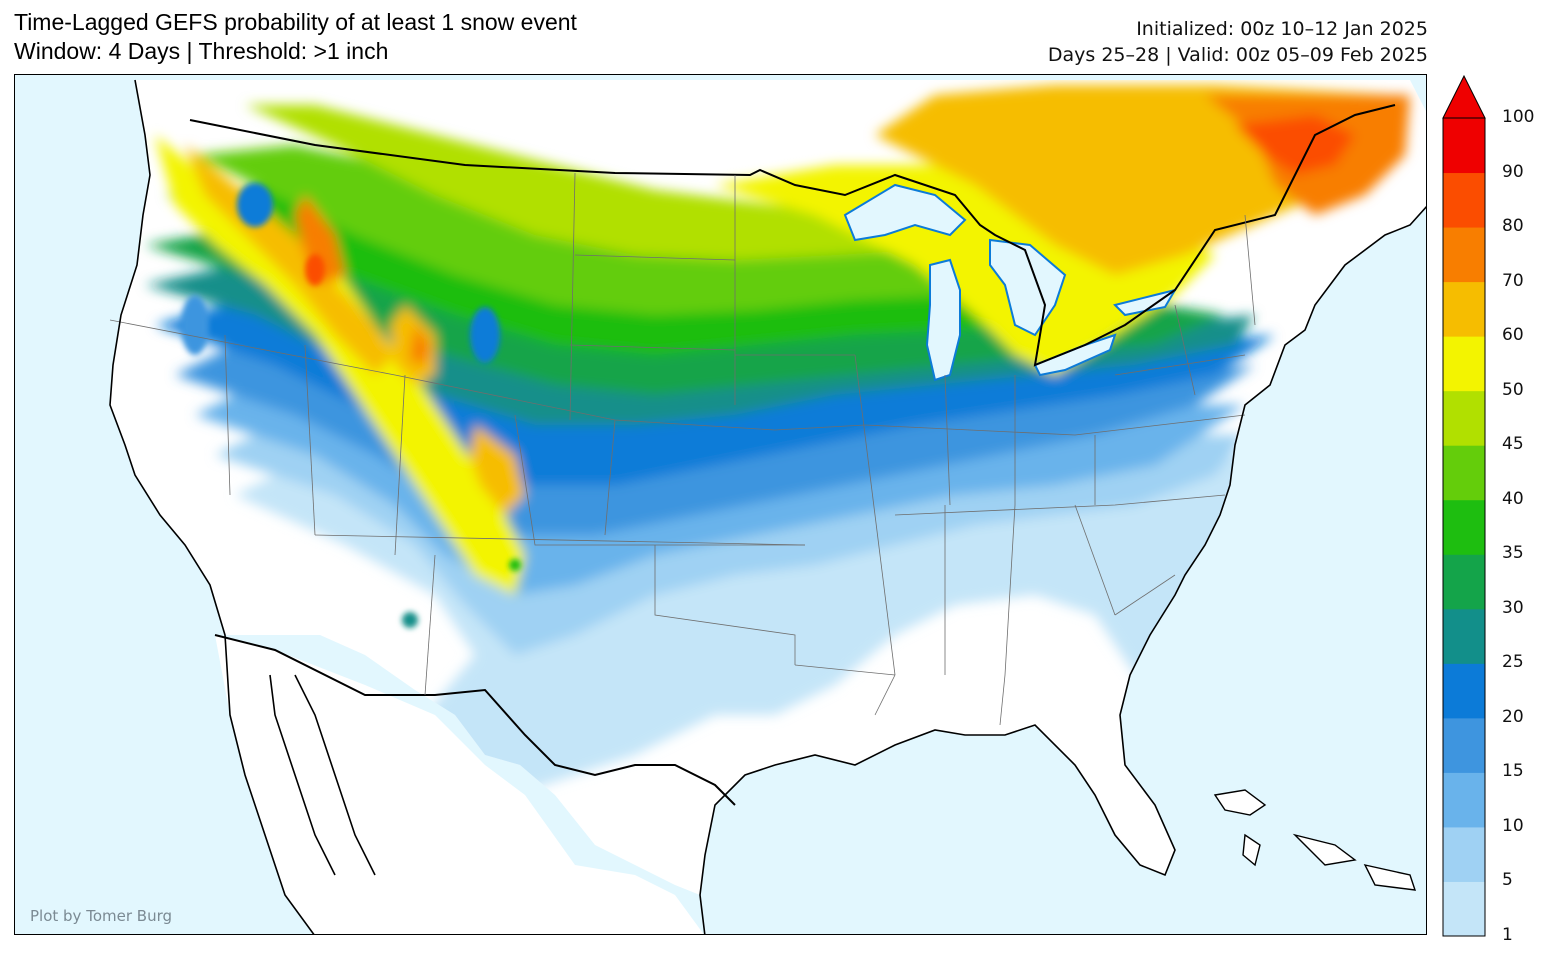 The image size is (1550, 963). I want to click on colorbar-tick-label: 90, so click(1513, 171).